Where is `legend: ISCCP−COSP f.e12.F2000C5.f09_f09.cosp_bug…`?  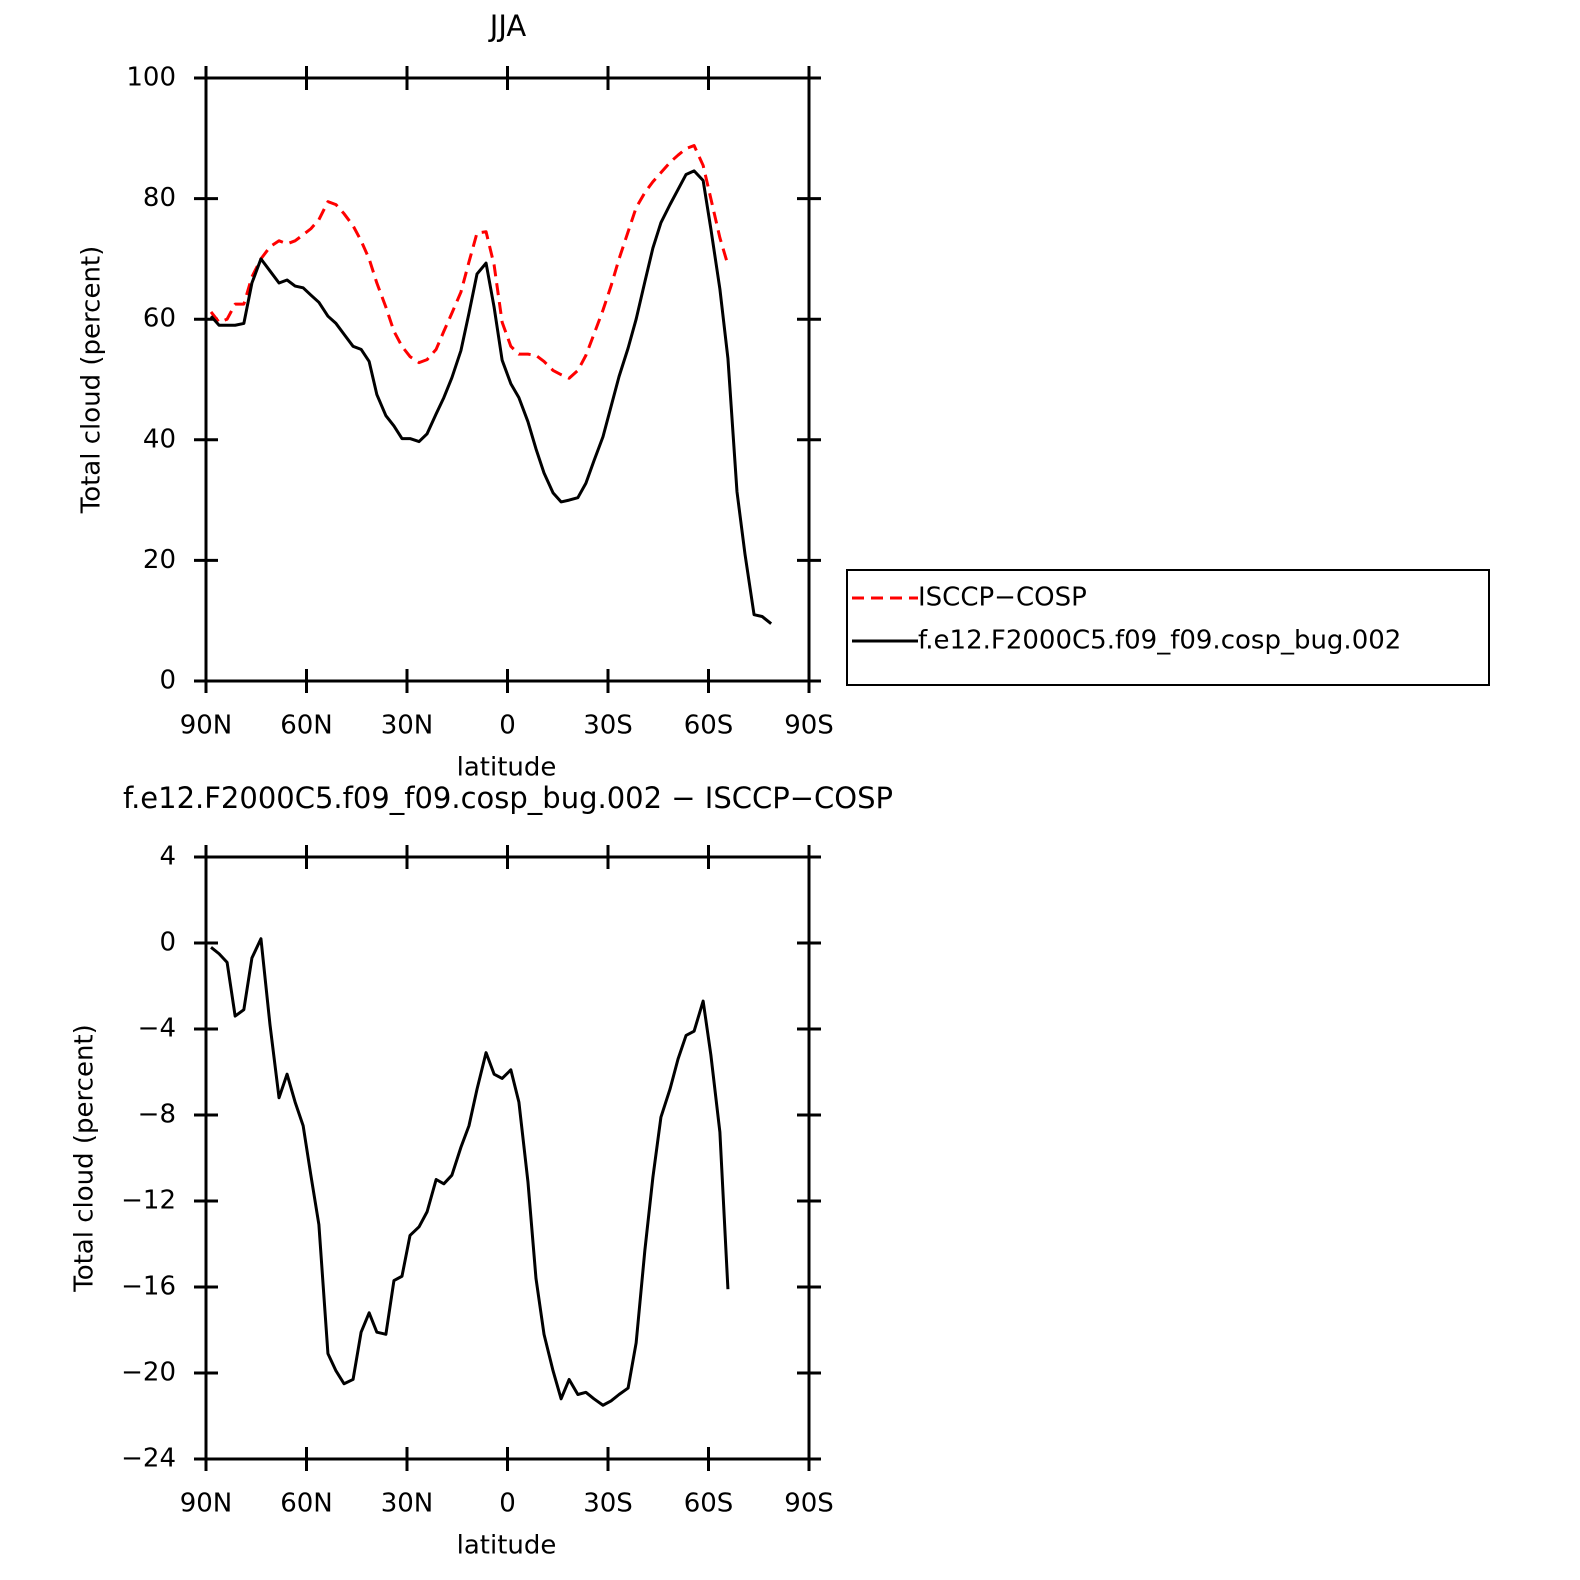 legend: ISCCP−COSP f.e12.F2000C5.f09_f09.cosp_bug… is located at coordinates (1168, 627).